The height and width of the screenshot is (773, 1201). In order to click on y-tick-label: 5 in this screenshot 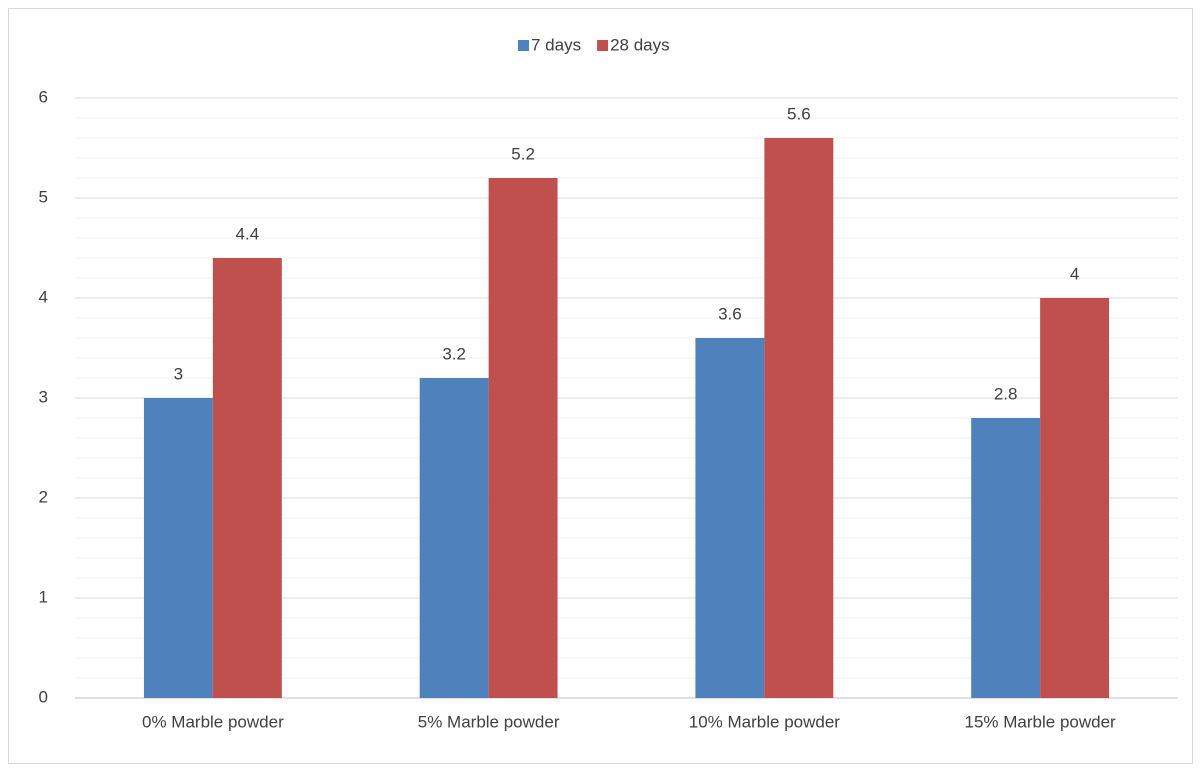, I will do `click(43, 196)`.